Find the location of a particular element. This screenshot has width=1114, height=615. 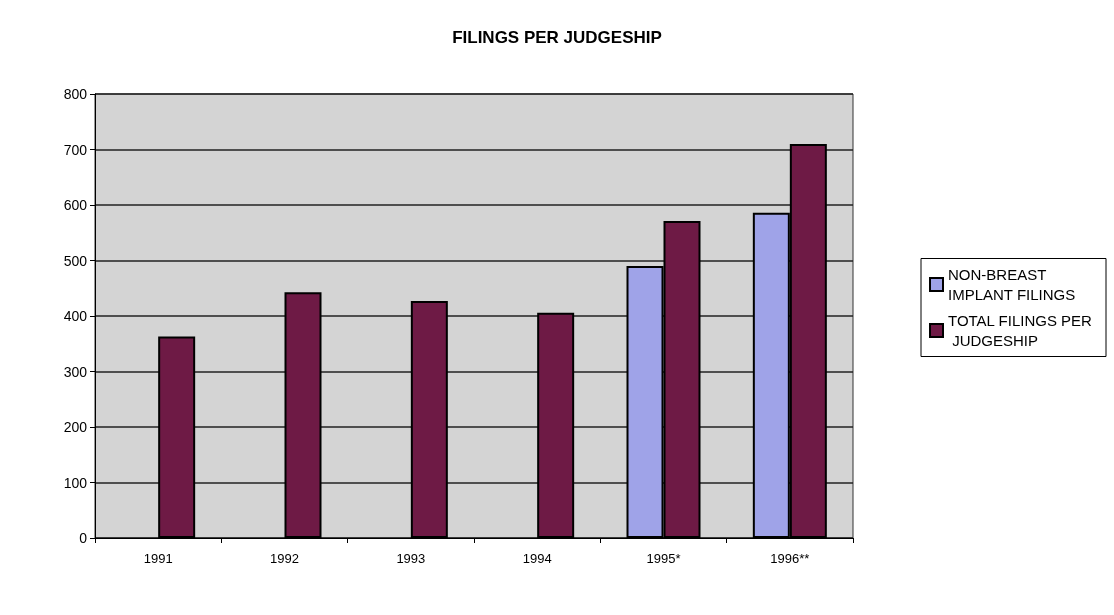

y-tick-label: 600 is located at coordinates (75, 205).